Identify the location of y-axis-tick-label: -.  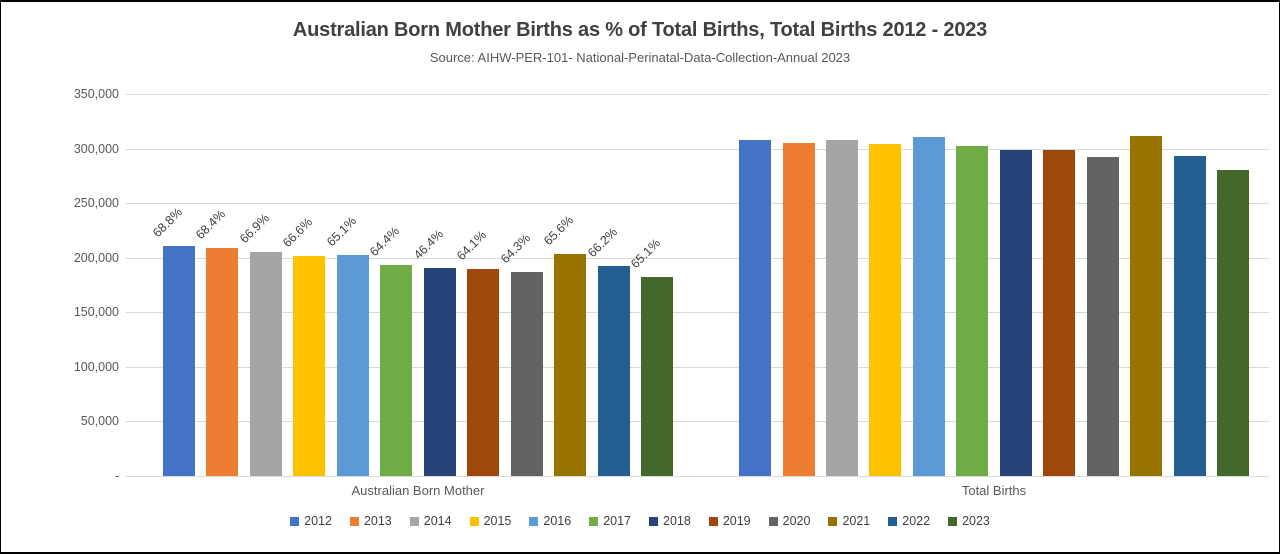
(116, 476).